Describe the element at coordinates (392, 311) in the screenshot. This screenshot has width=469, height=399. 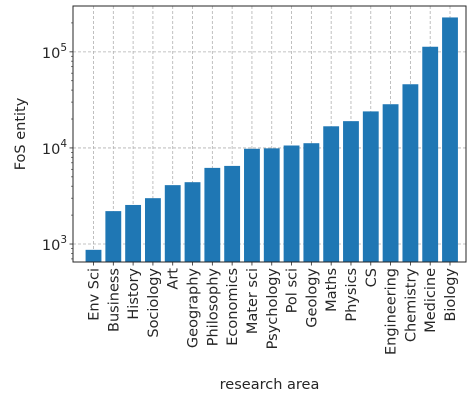
I see `x-tick-label: Engineering` at that location.